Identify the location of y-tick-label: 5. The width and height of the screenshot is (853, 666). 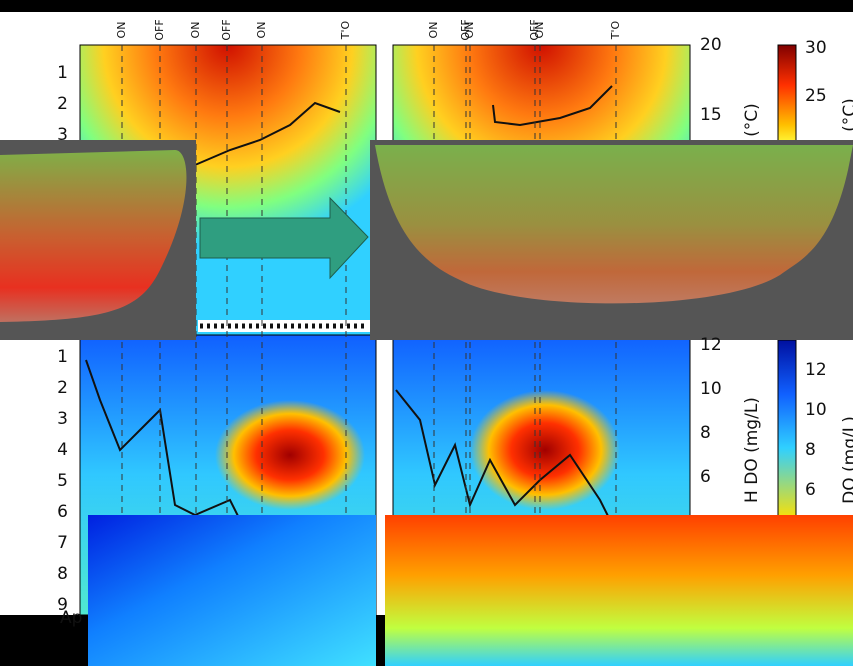
(62, 481).